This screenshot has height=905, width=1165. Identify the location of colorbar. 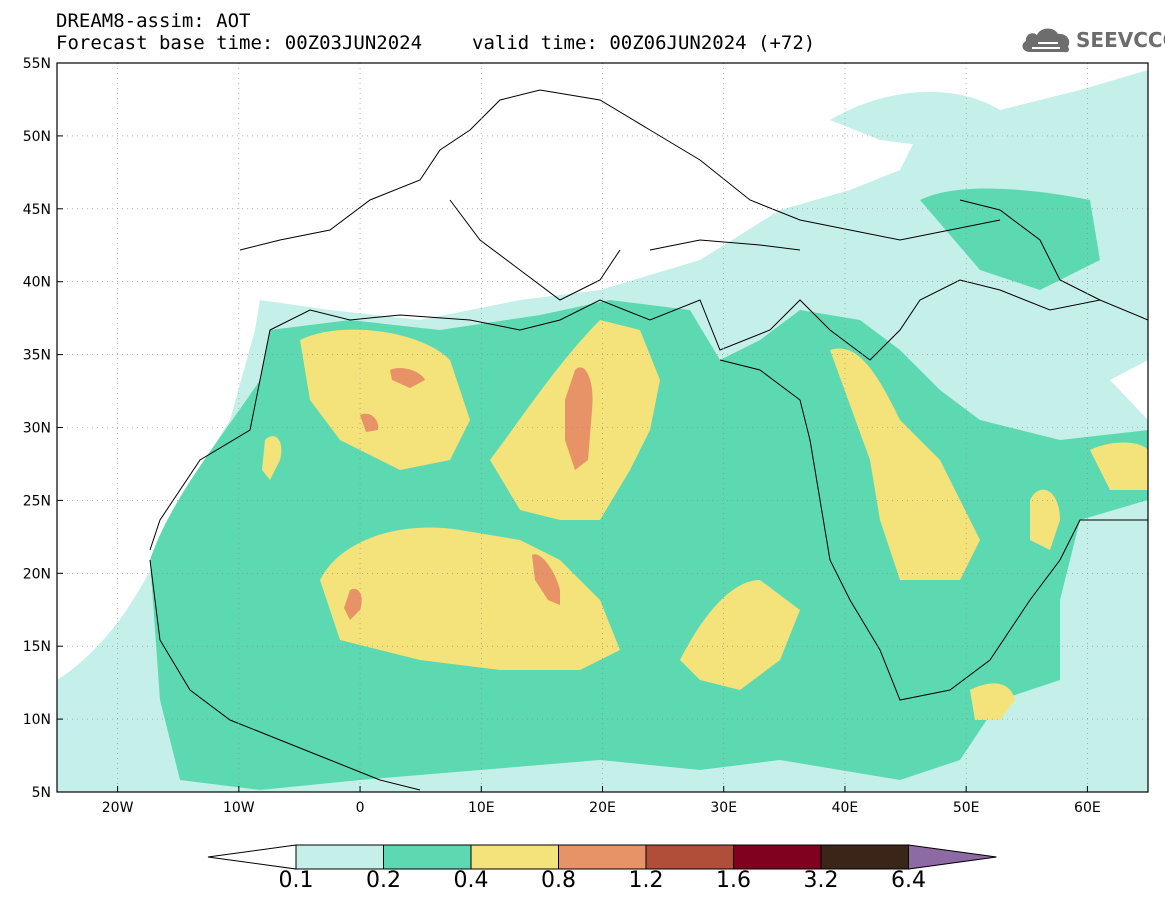
(602, 857).